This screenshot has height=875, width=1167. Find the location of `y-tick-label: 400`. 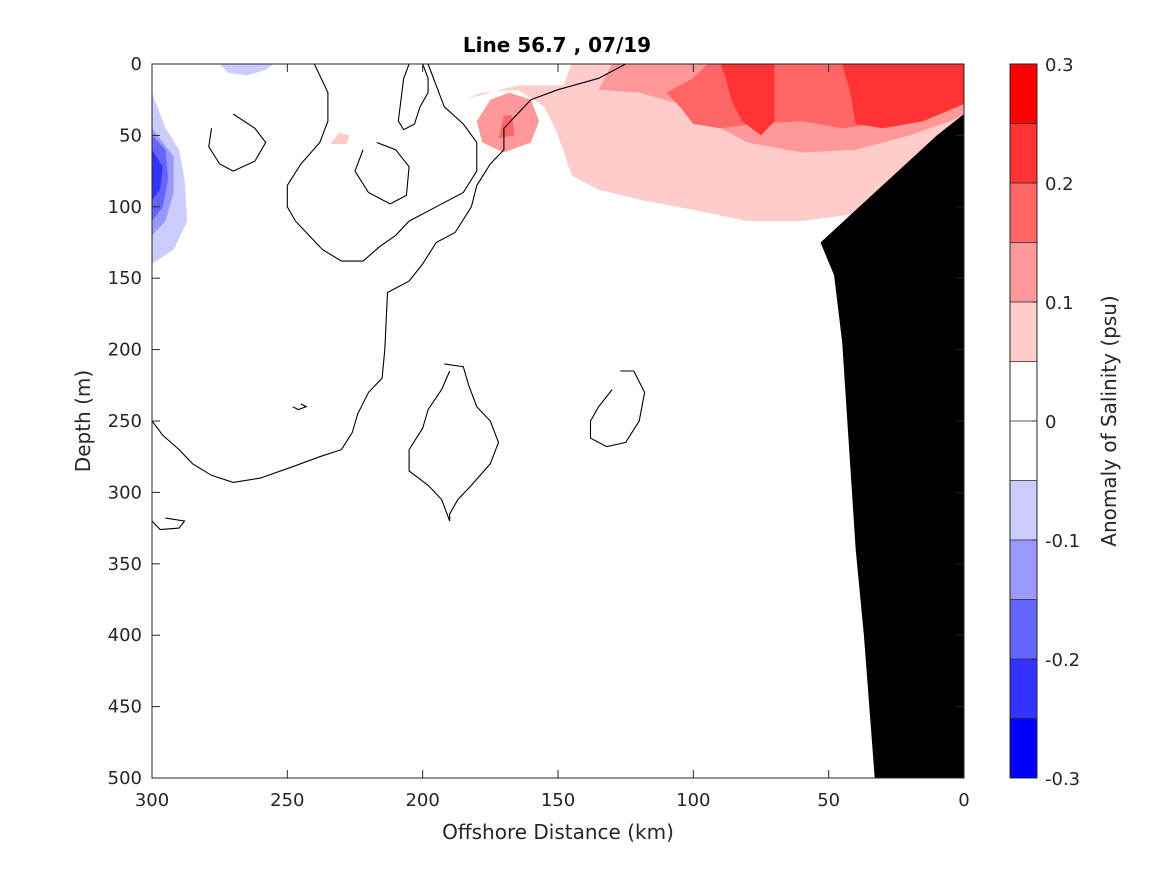

y-tick-label: 400 is located at coordinates (125, 635).